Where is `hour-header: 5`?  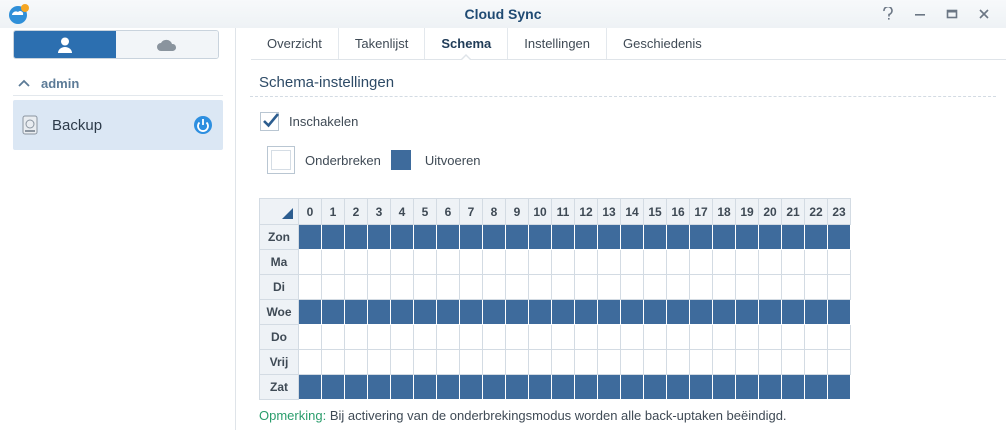 hour-header: 5 is located at coordinates (425, 211).